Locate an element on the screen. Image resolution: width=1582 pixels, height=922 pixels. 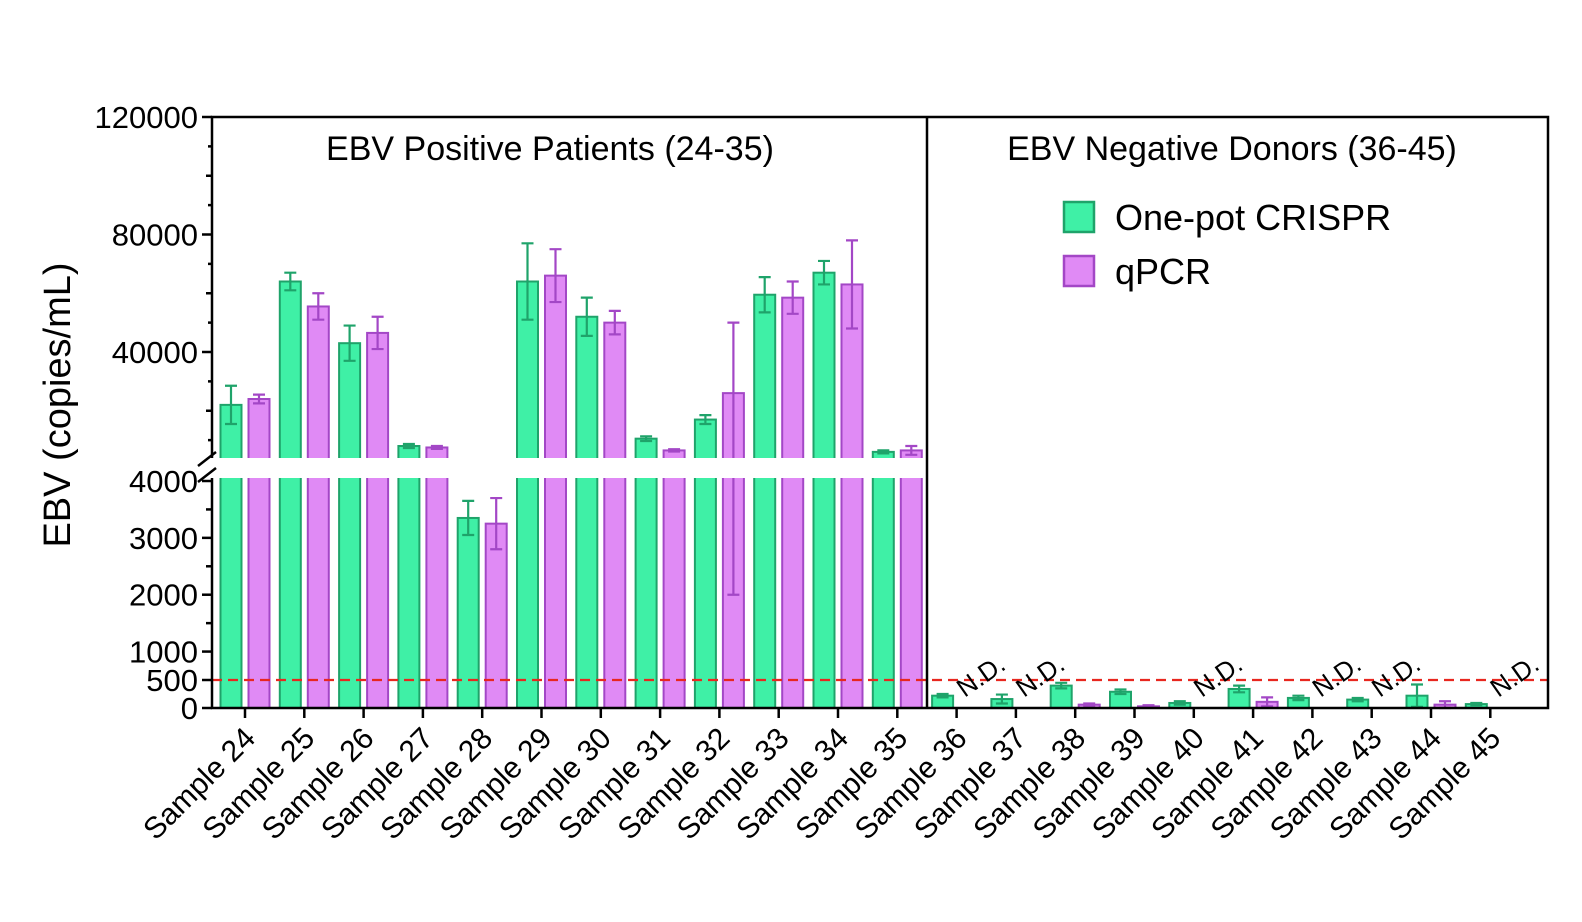
break-gap is located at coordinates (560, 468).